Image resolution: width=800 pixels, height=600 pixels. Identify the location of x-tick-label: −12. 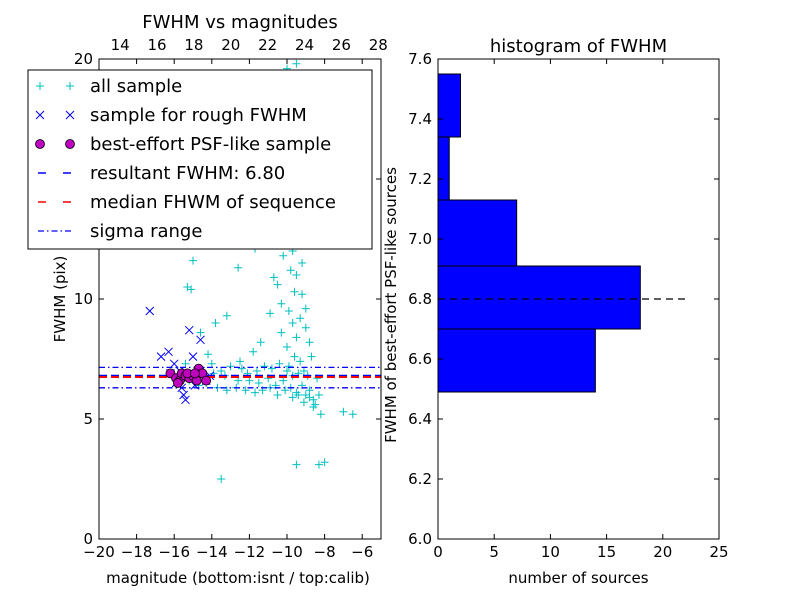
(250, 552).